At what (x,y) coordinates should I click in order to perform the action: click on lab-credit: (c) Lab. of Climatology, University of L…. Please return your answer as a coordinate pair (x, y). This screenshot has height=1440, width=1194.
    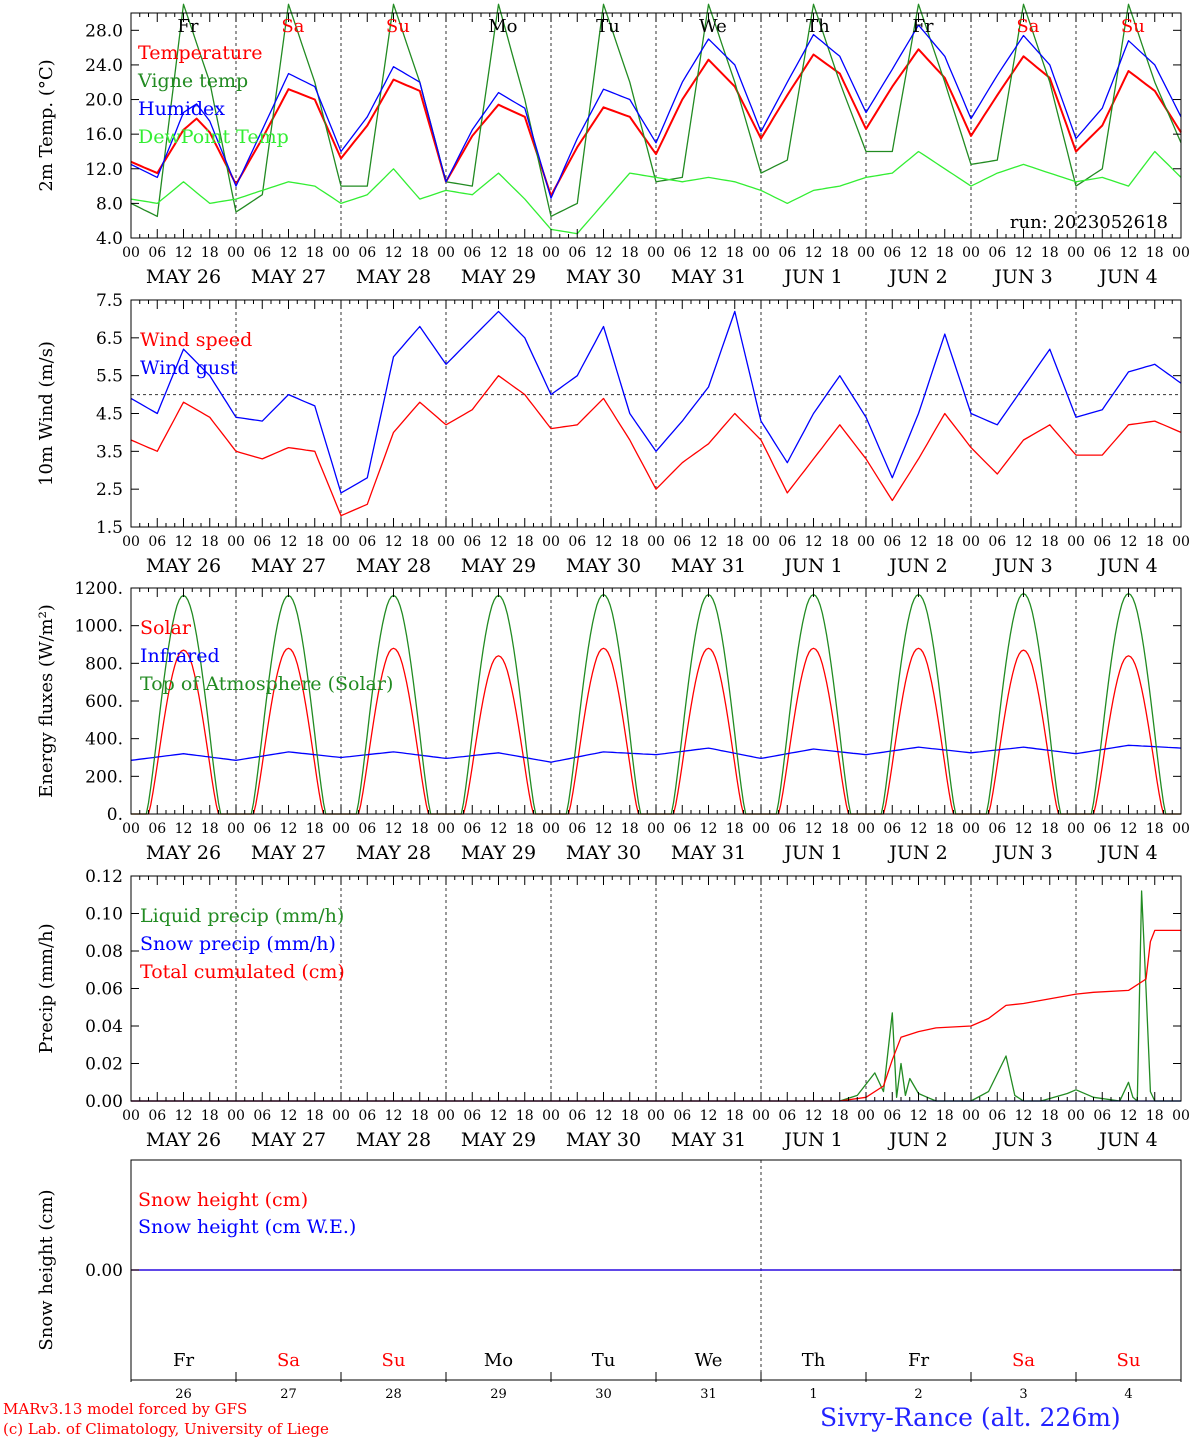
    Looking at the image, I should click on (166, 1429).